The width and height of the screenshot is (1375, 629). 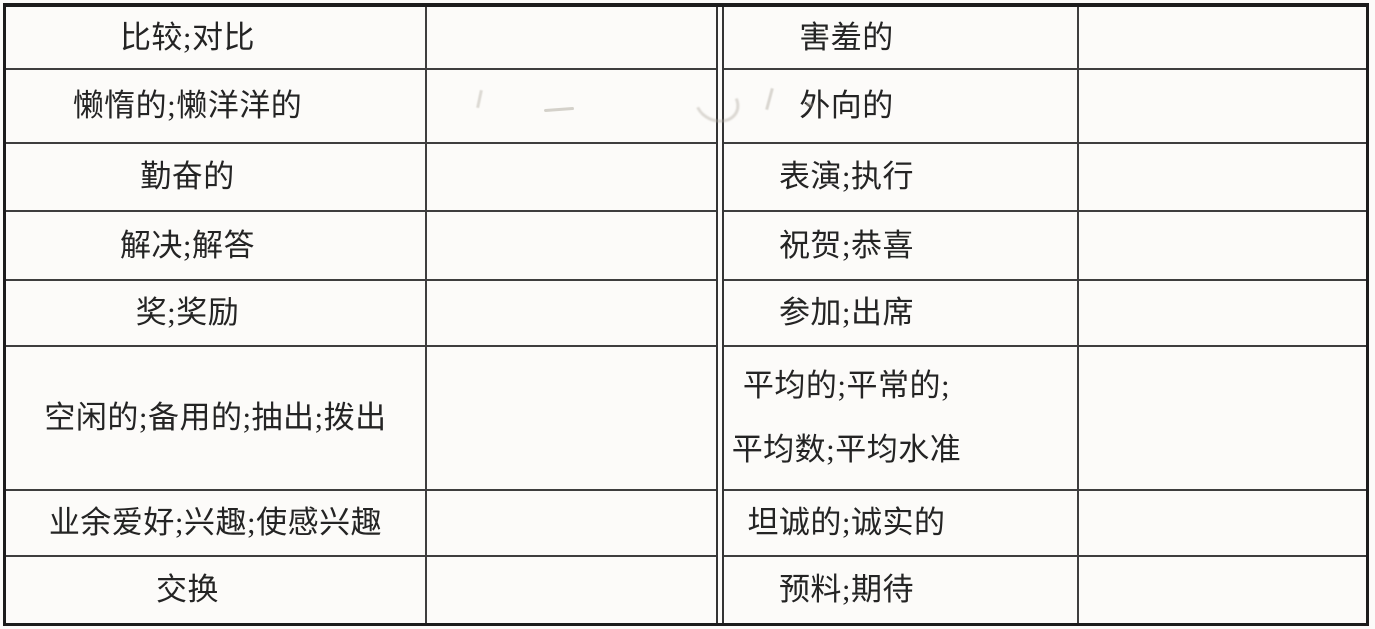 I want to click on chinese-definition-cell: 外向的, so click(x=901, y=107).